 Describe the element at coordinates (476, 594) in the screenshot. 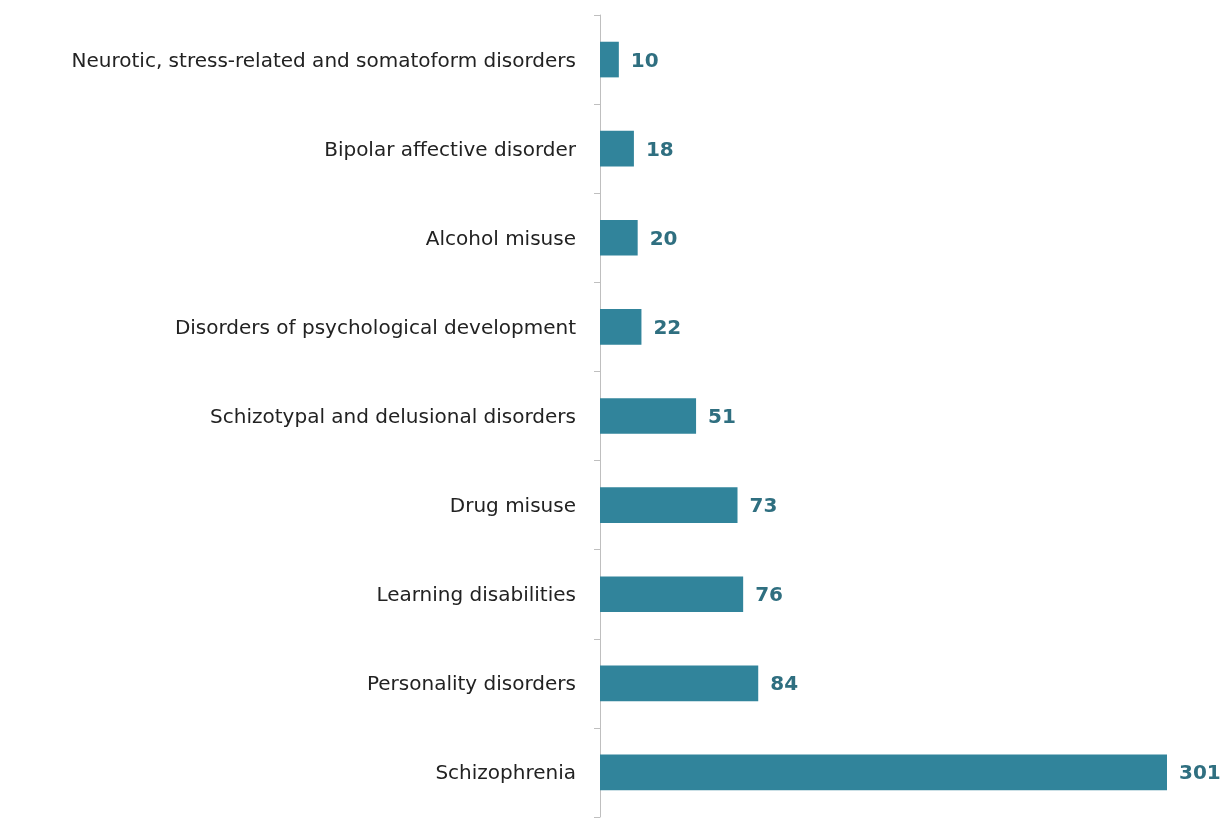

I see `y-tick-label: Learning disabilities` at that location.